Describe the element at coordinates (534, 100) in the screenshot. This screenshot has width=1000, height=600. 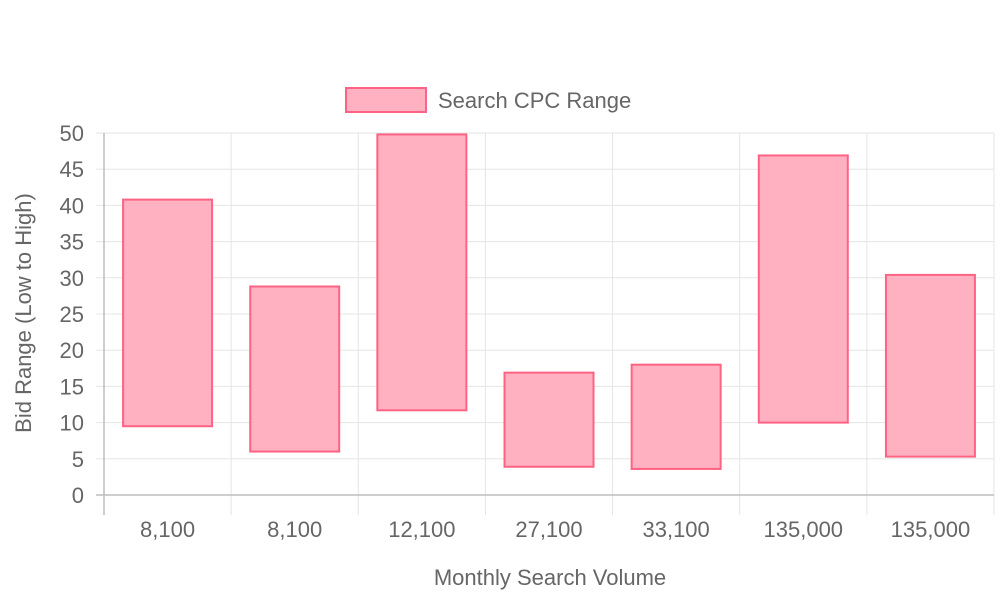
I see `legend-label: Search CPC Range` at that location.